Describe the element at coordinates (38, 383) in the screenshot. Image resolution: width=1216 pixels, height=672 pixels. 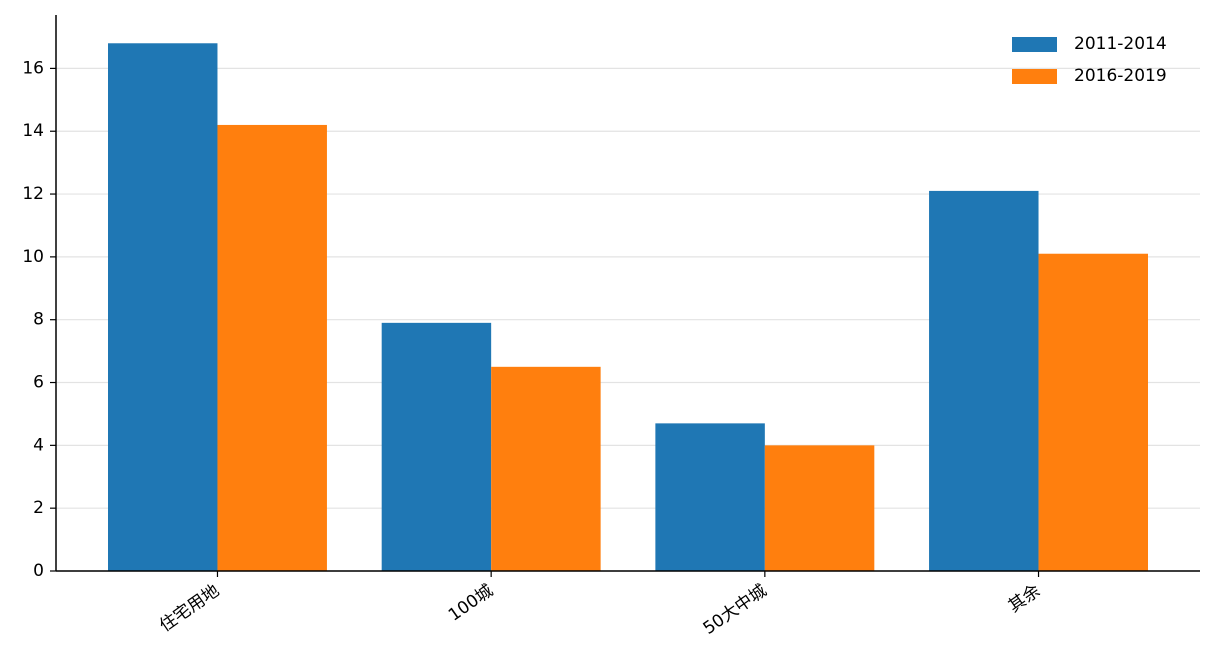
I see `y-tick-label: 6` at that location.